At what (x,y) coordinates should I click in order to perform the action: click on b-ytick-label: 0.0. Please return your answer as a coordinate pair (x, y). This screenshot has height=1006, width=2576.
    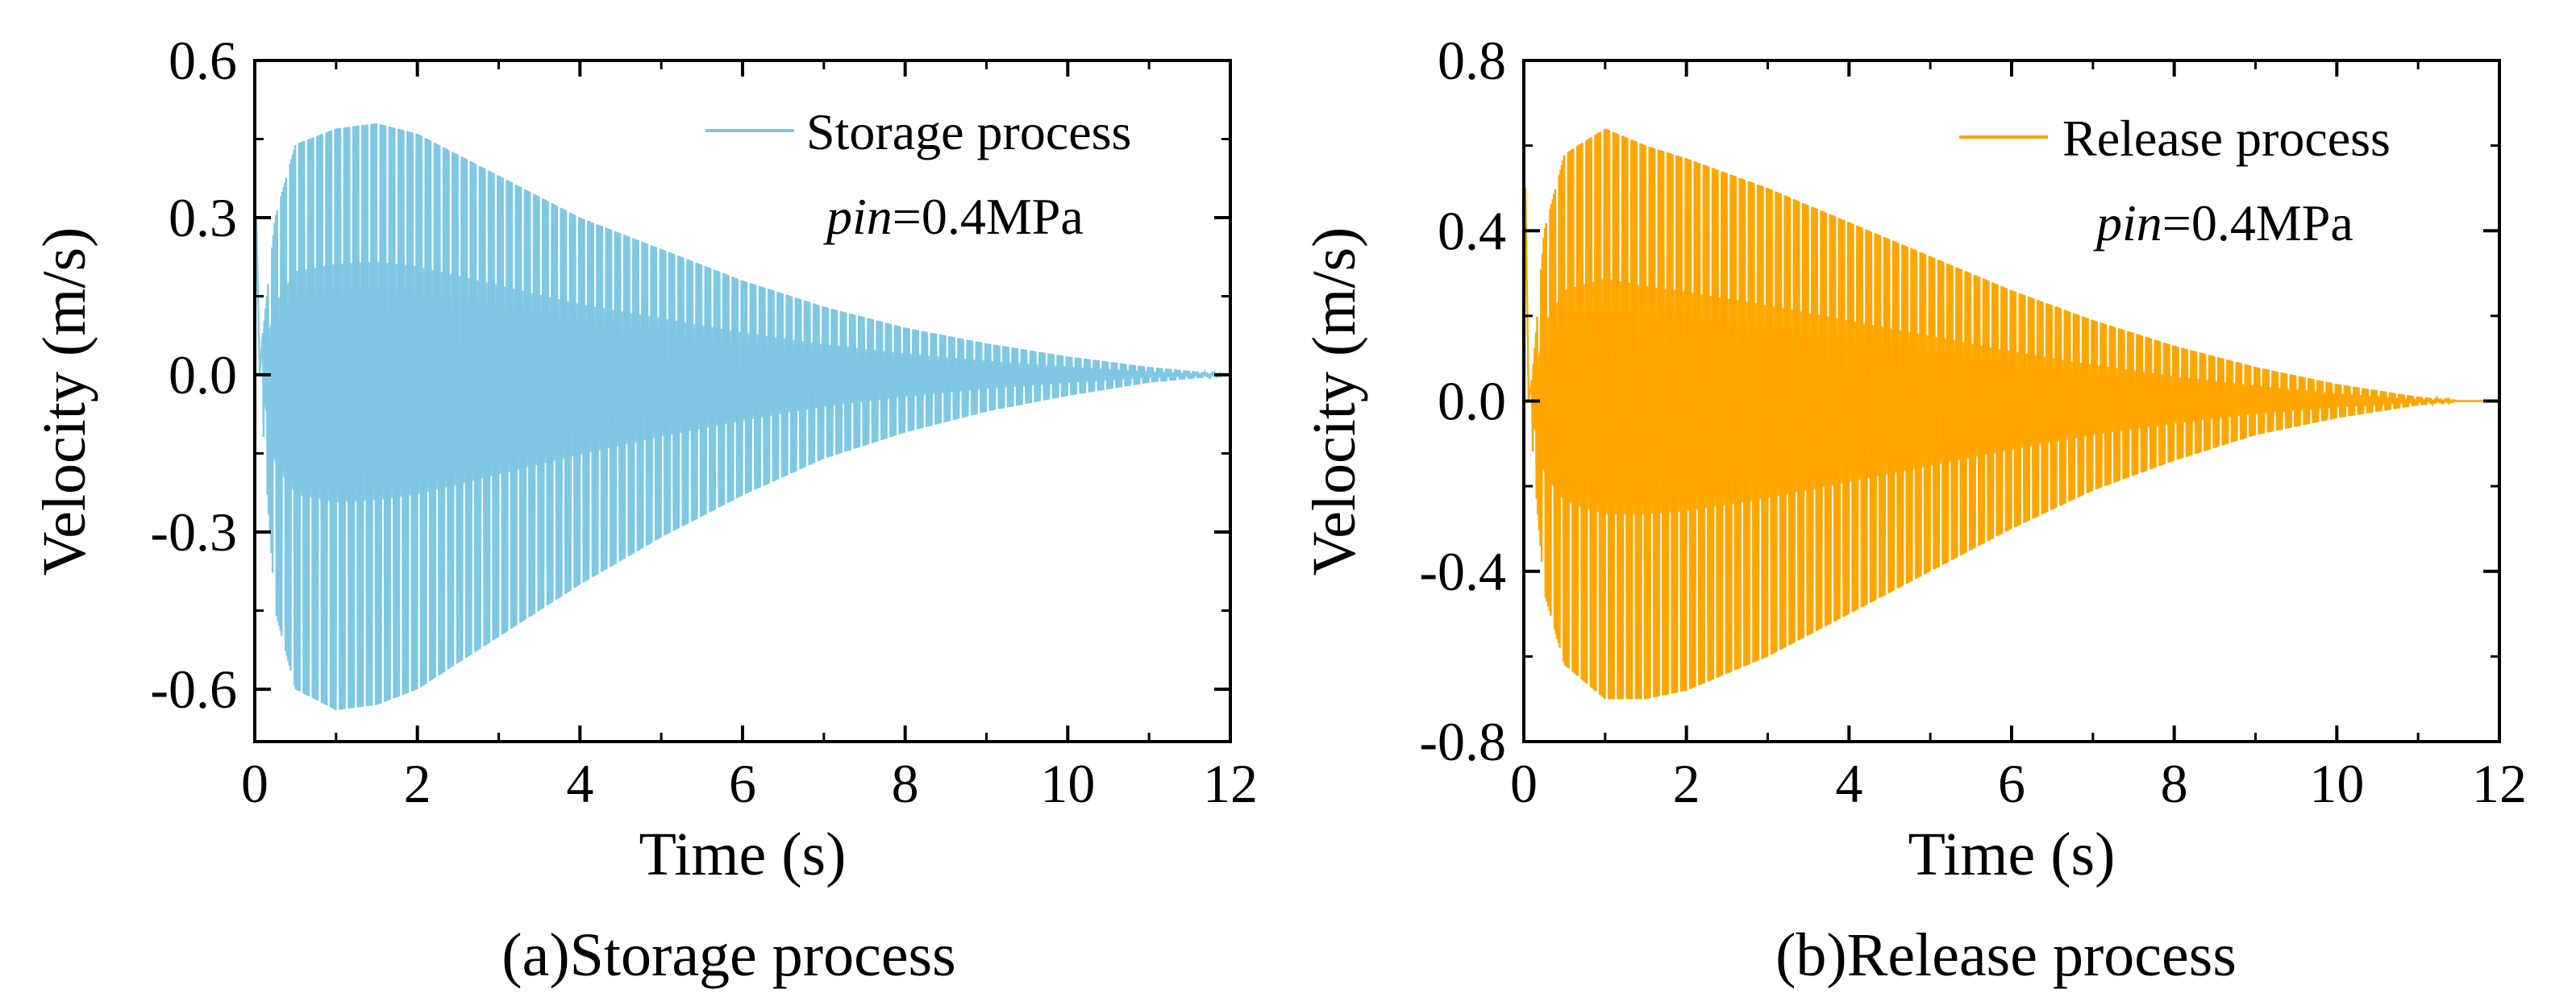
    Looking at the image, I should click on (1472, 402).